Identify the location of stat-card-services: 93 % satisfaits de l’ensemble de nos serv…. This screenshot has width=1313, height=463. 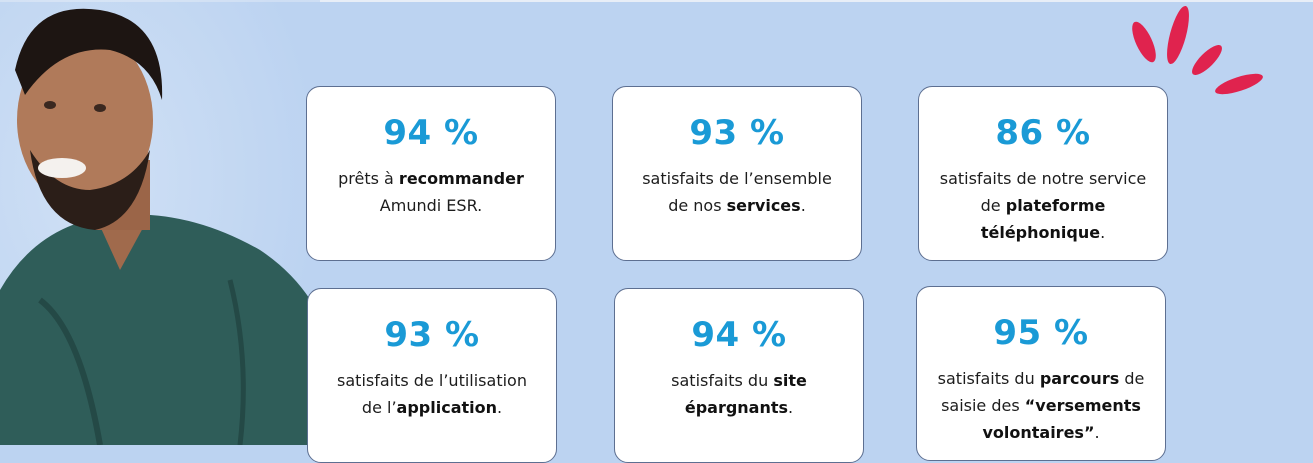
(737, 173).